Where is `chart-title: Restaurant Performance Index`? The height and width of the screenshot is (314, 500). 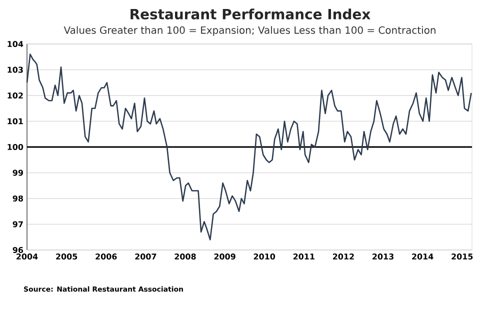
chart-title: Restaurant Performance Index is located at coordinates (250, 14).